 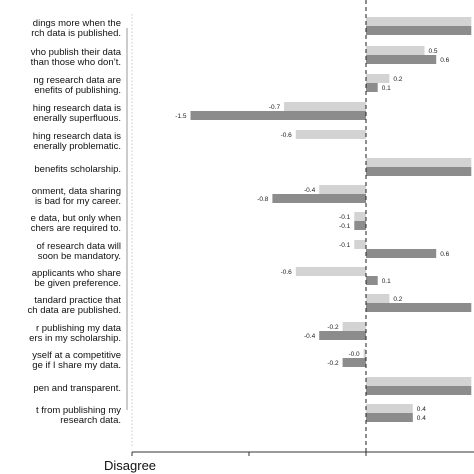 What do you see at coordinates (181, 116) in the screenshot?
I see `value-label: -1.5` at bounding box center [181, 116].